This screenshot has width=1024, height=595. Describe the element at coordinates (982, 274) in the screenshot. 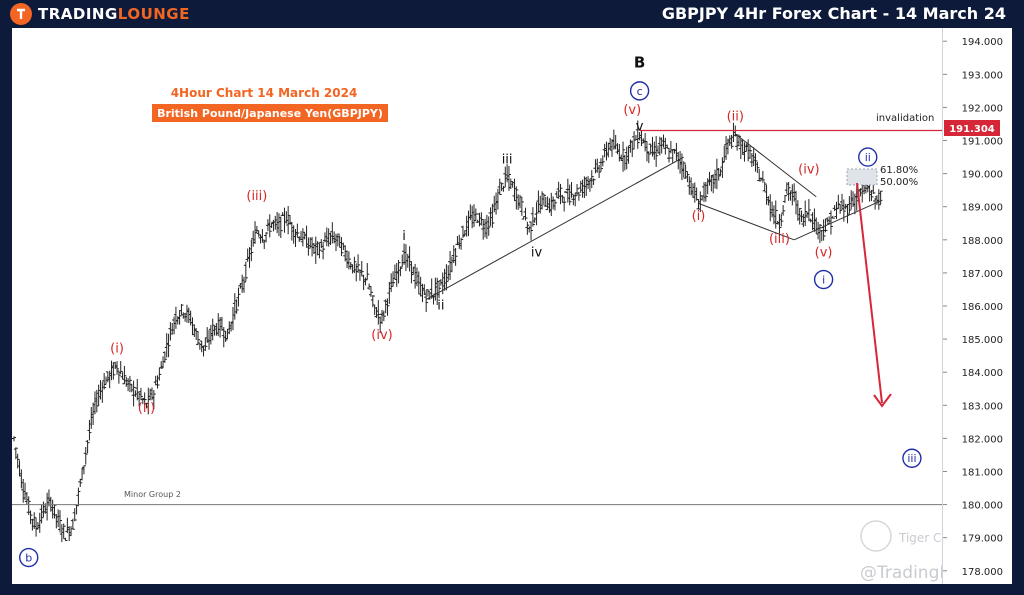

I see `axis-tick-label: 187.000` at that location.